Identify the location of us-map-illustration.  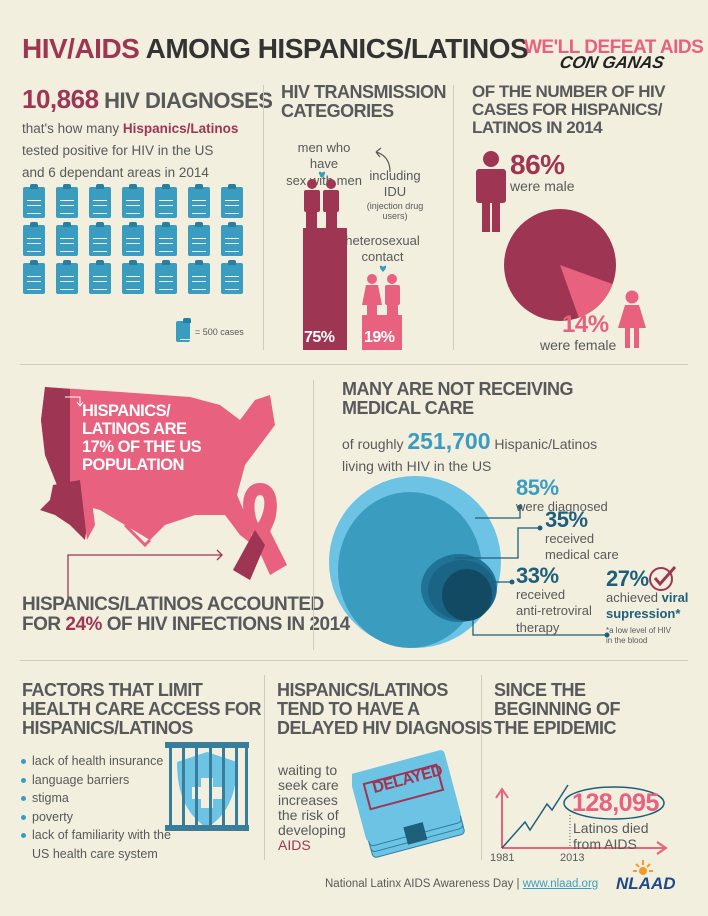
(157, 467).